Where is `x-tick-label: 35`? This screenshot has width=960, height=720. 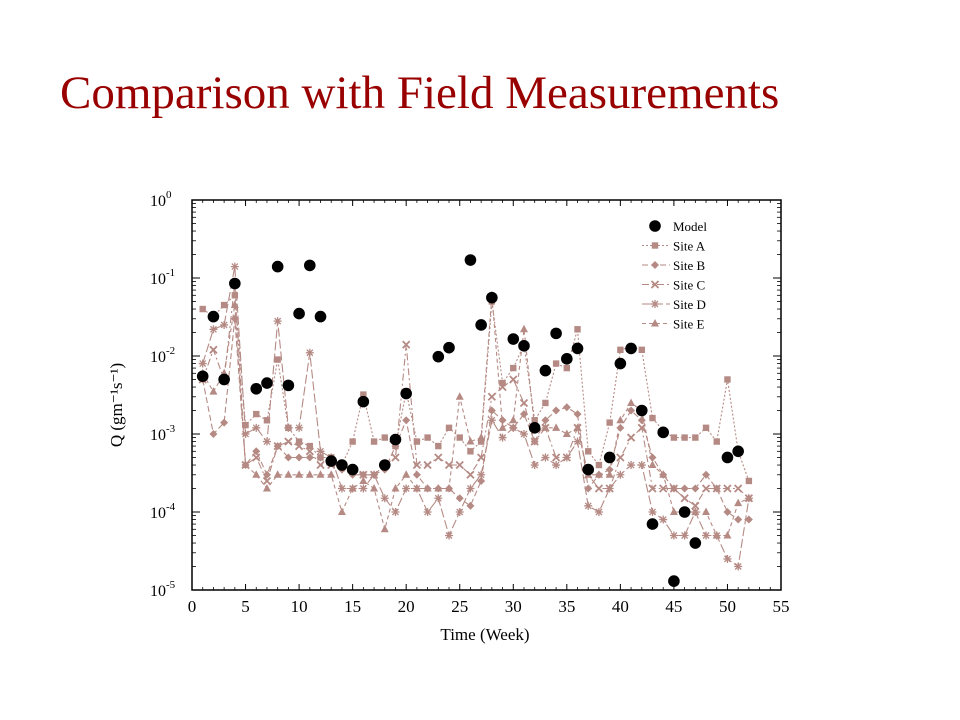 x-tick-label: 35 is located at coordinates (566, 606).